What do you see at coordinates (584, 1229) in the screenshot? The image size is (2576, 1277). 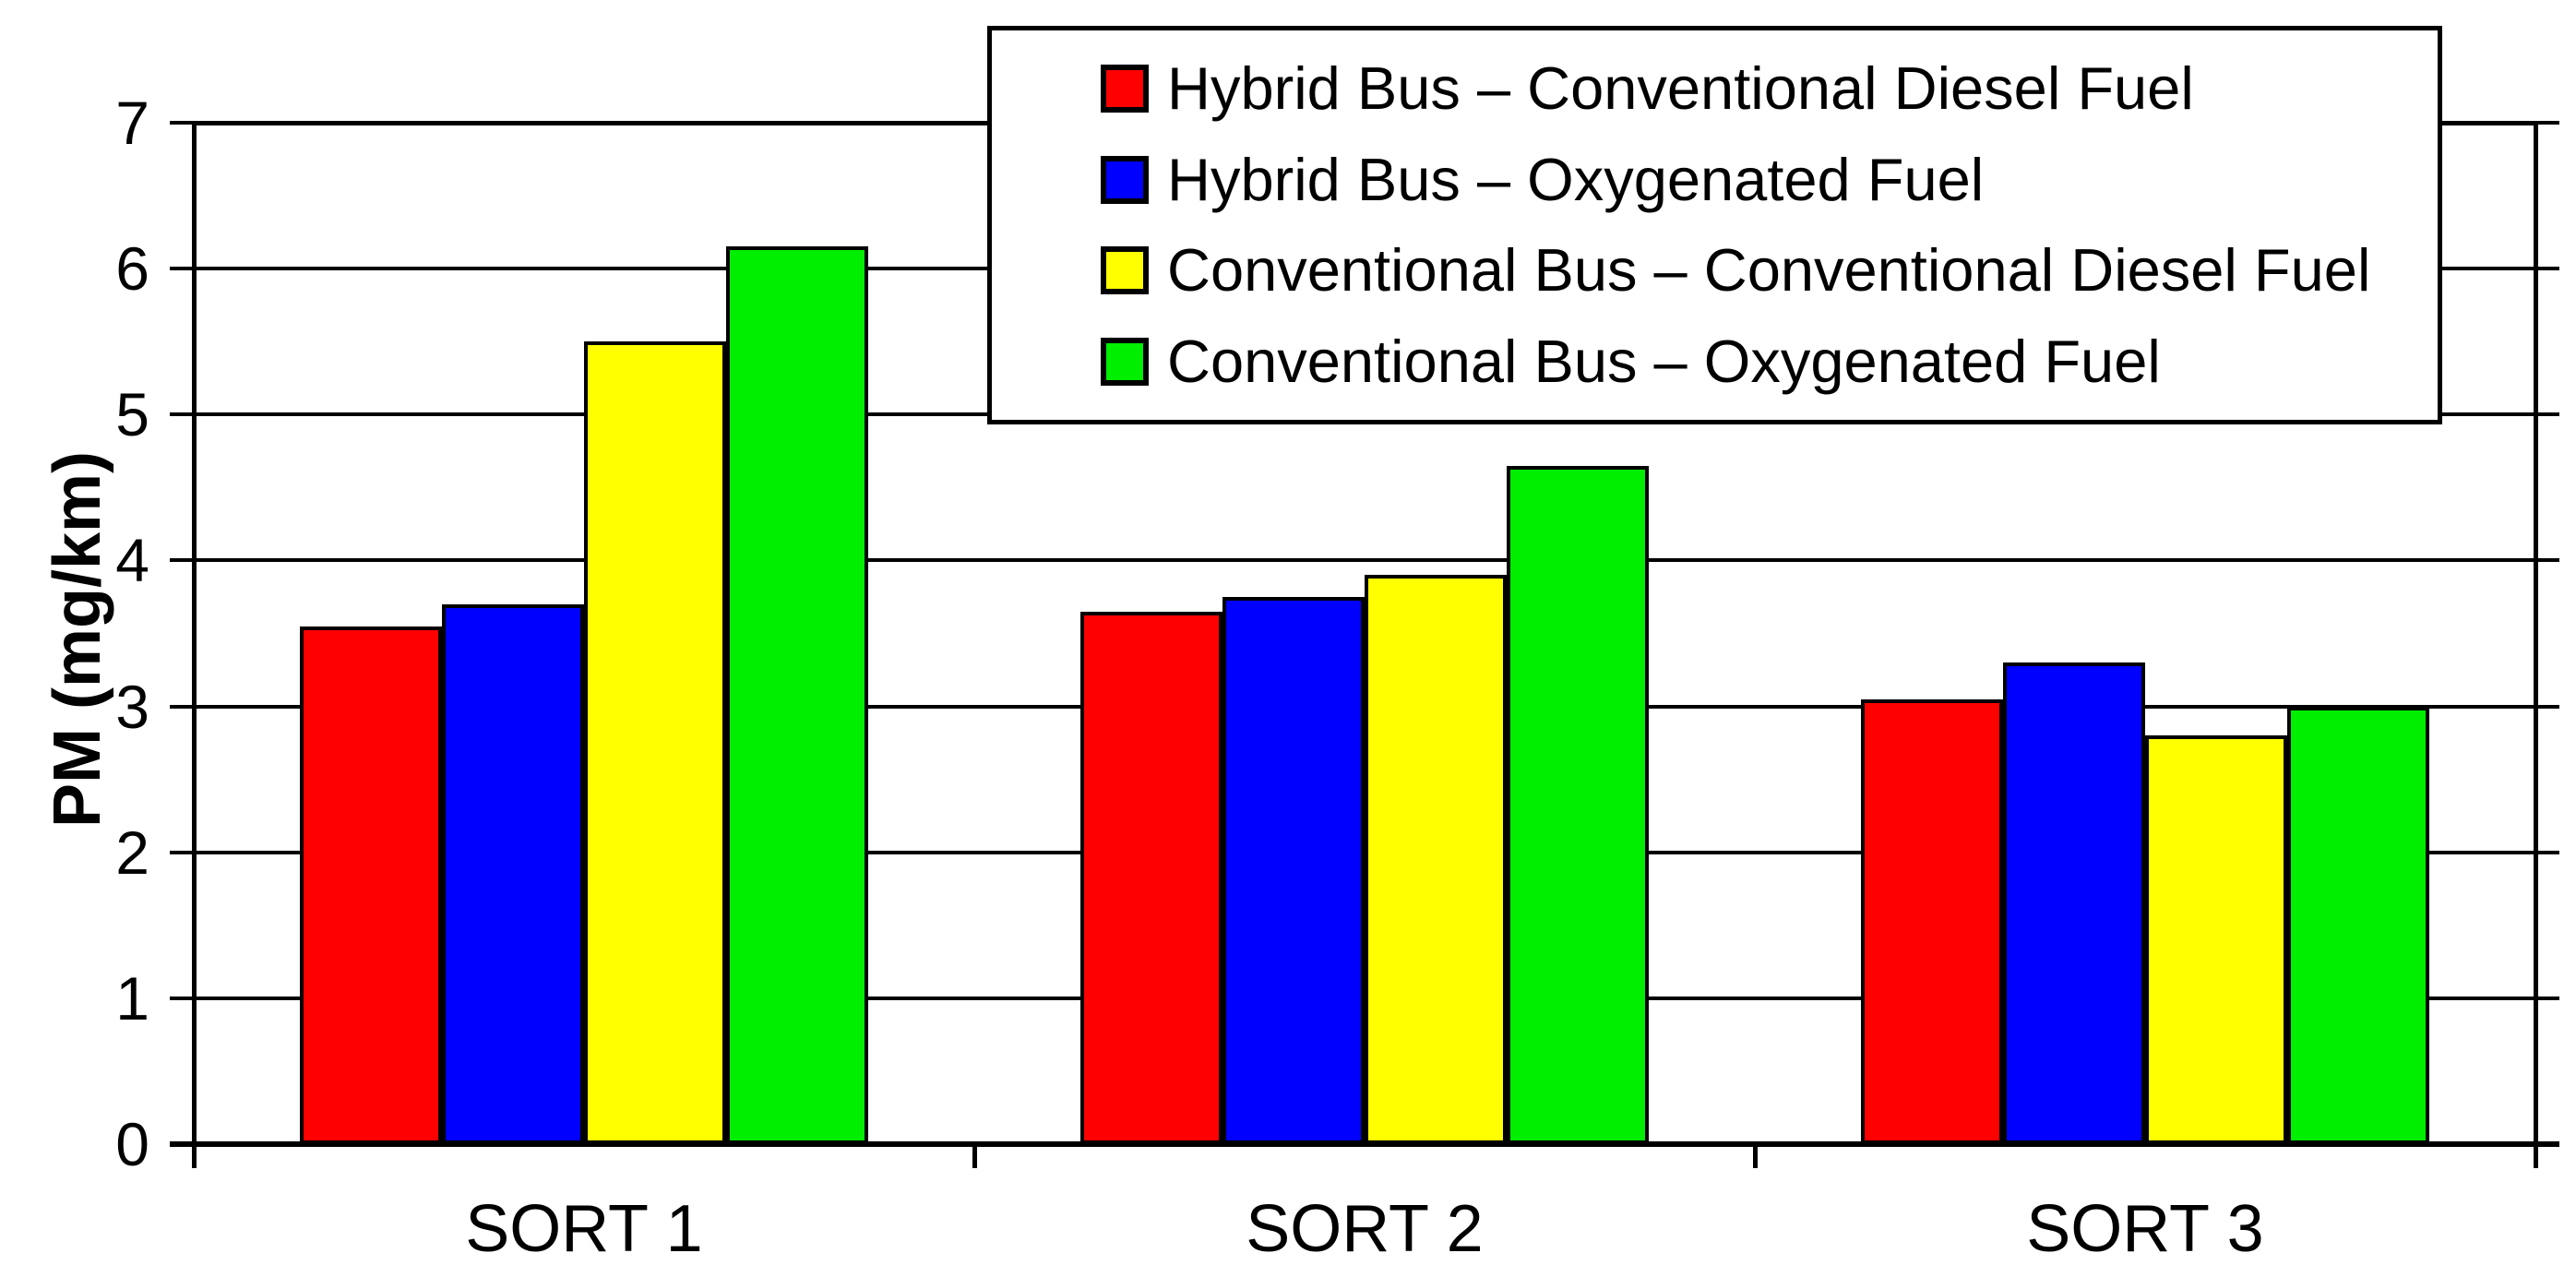 I see `x-axis-label-sort-1: SORT 1` at bounding box center [584, 1229].